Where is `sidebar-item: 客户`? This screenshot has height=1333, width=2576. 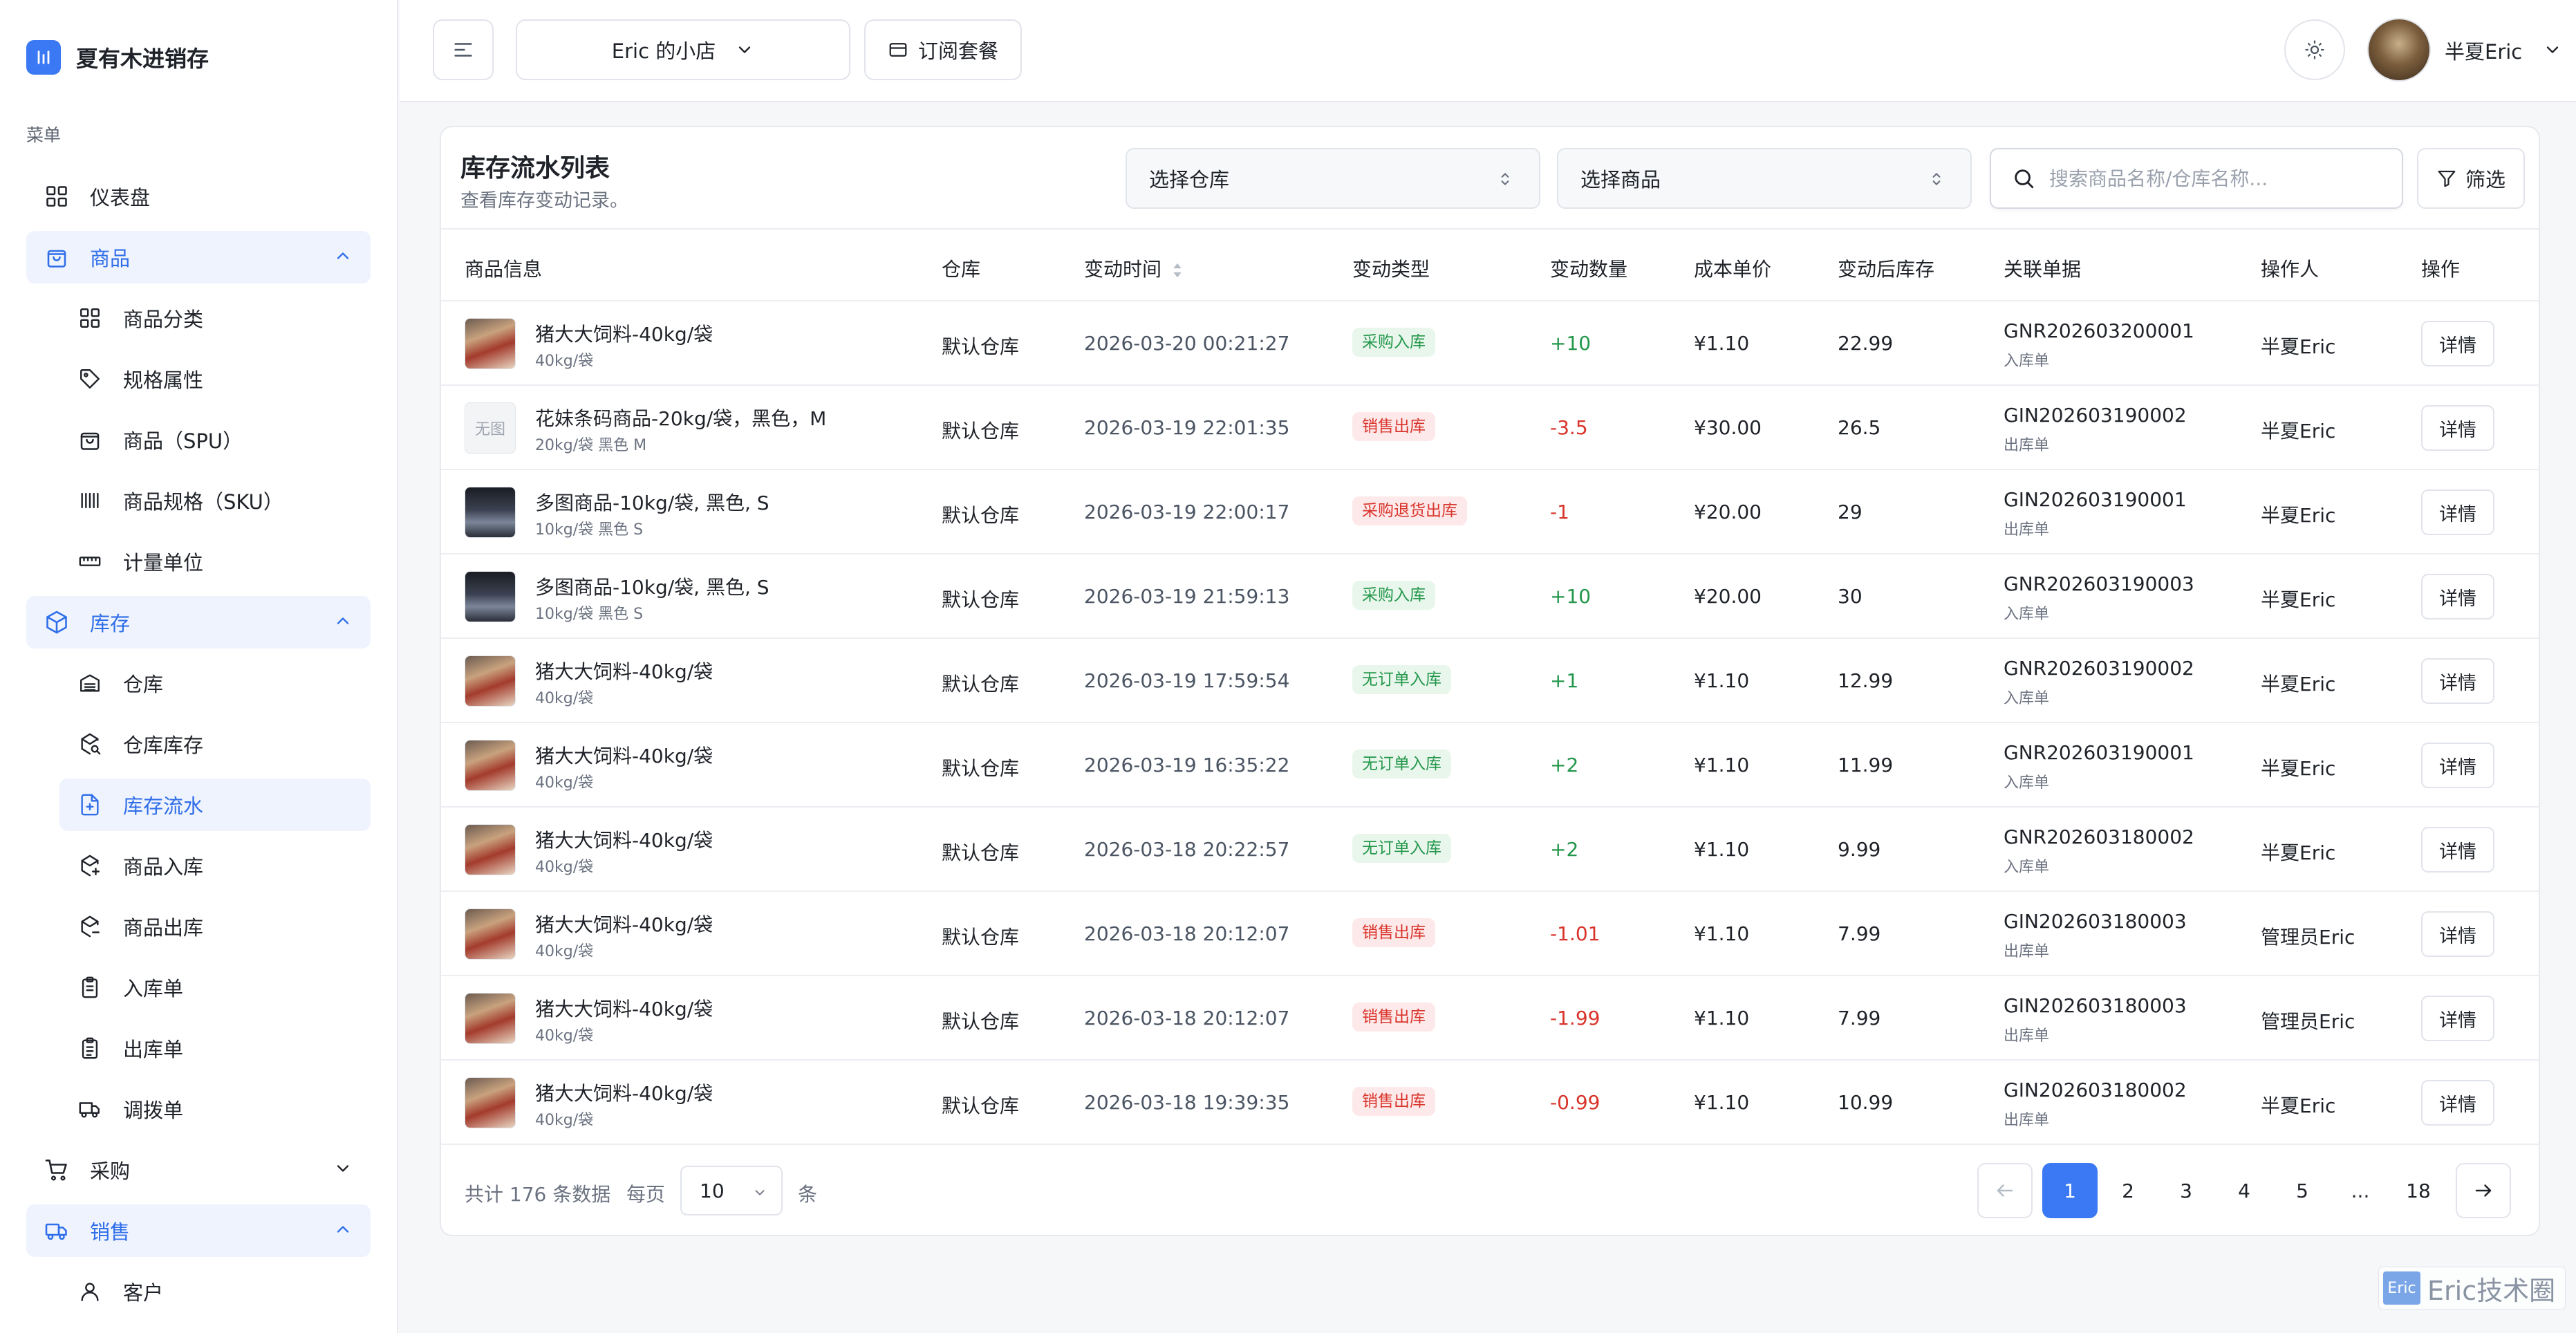
sidebar-item: 客户 is located at coordinates (215, 1291).